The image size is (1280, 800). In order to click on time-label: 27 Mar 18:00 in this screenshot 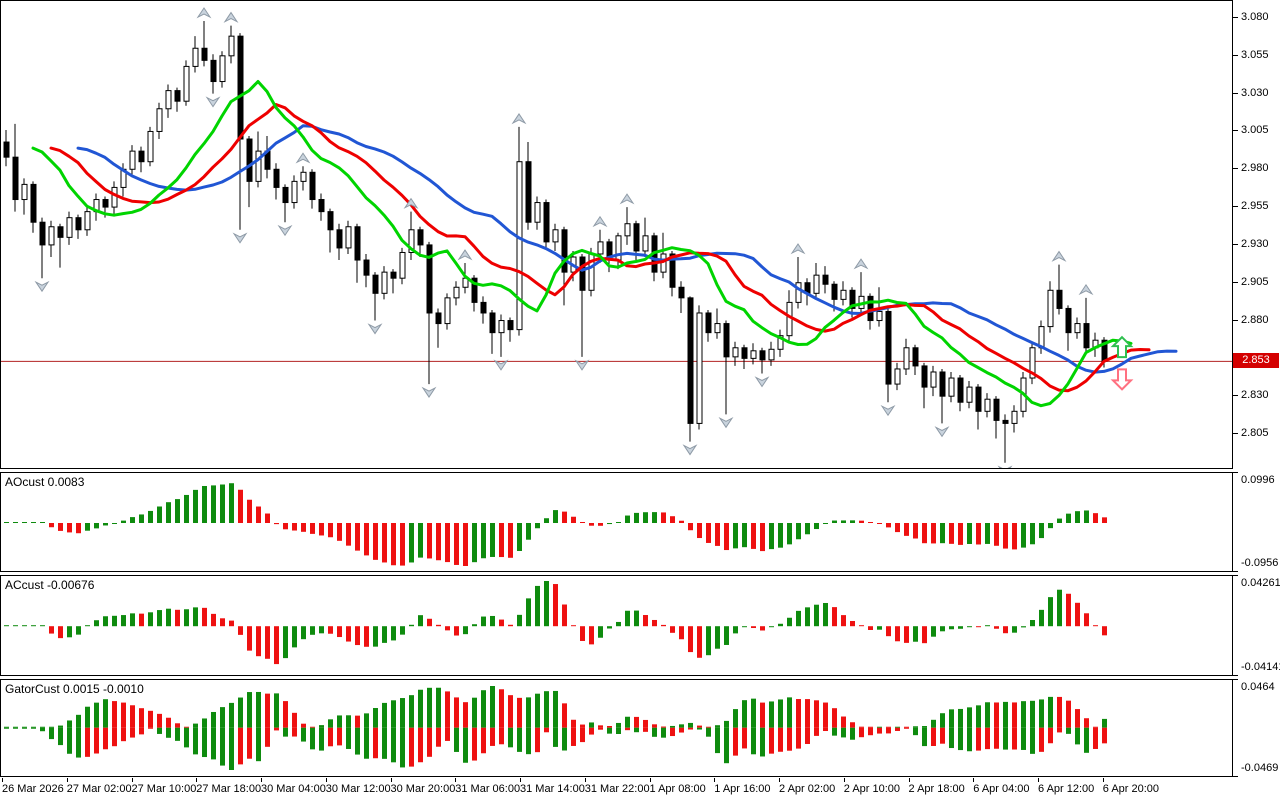, I will do `click(229, 789)`.